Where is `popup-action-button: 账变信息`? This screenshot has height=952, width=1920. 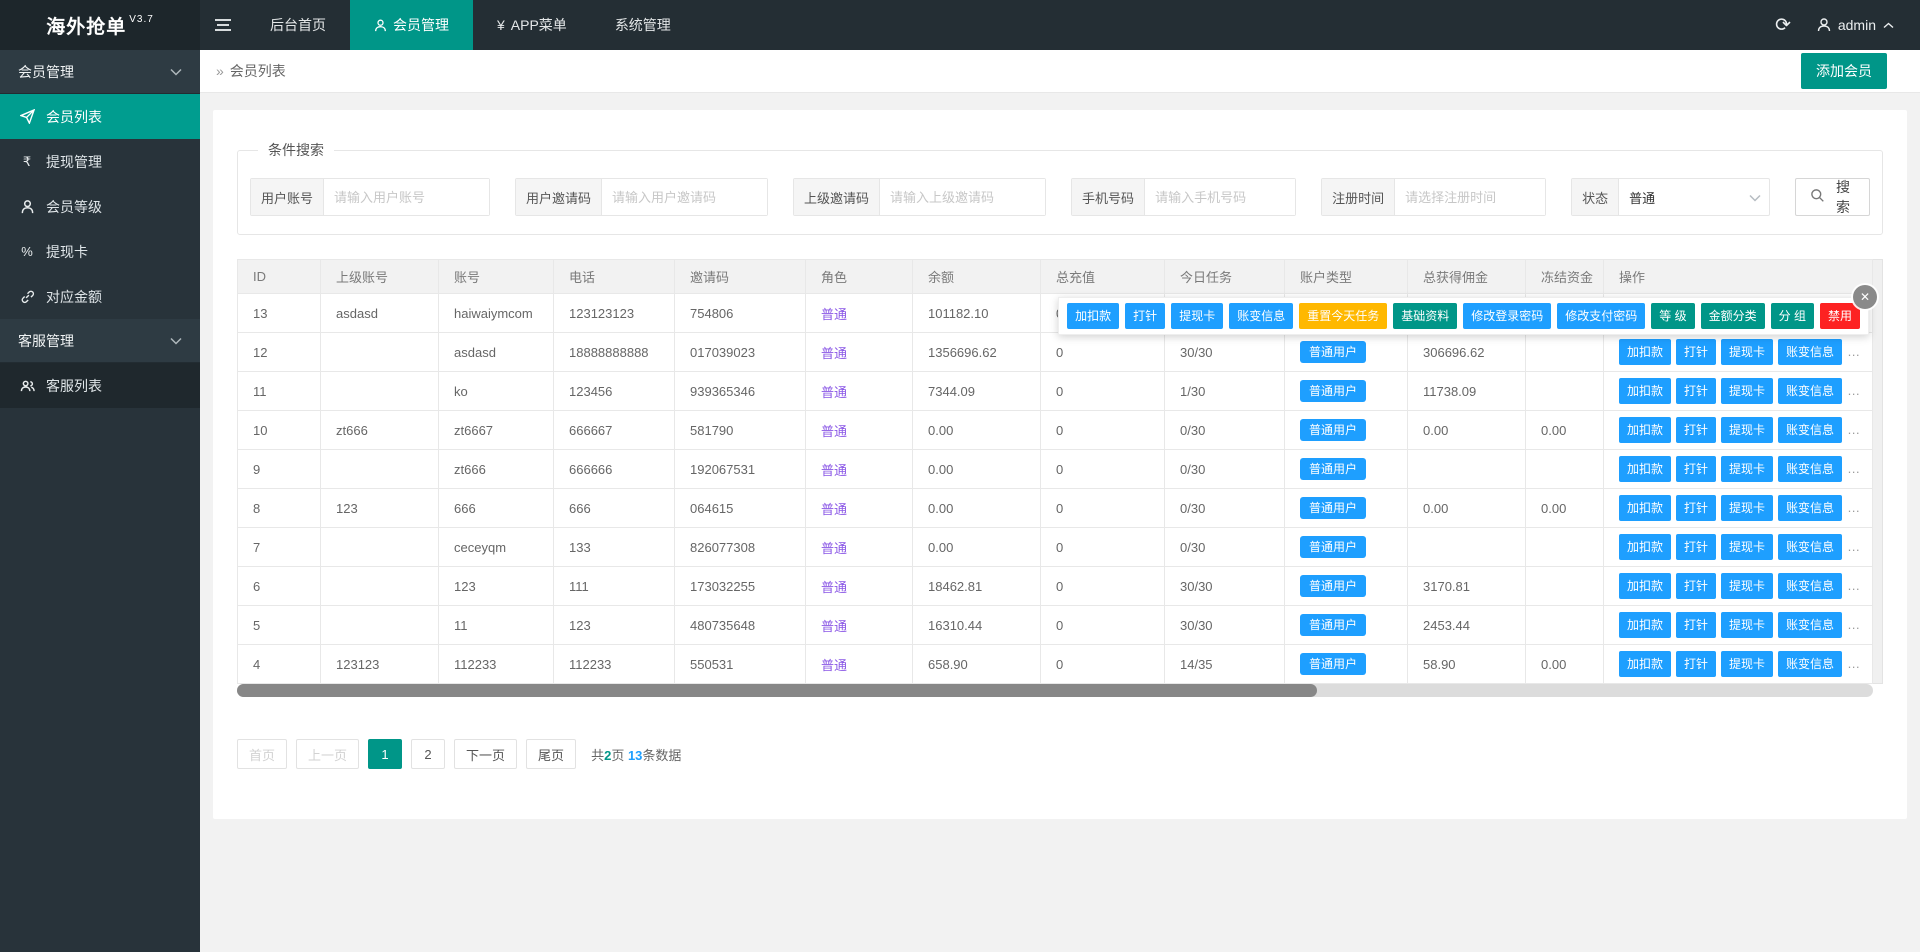 popup-action-button: 账变信息 is located at coordinates (1261, 316).